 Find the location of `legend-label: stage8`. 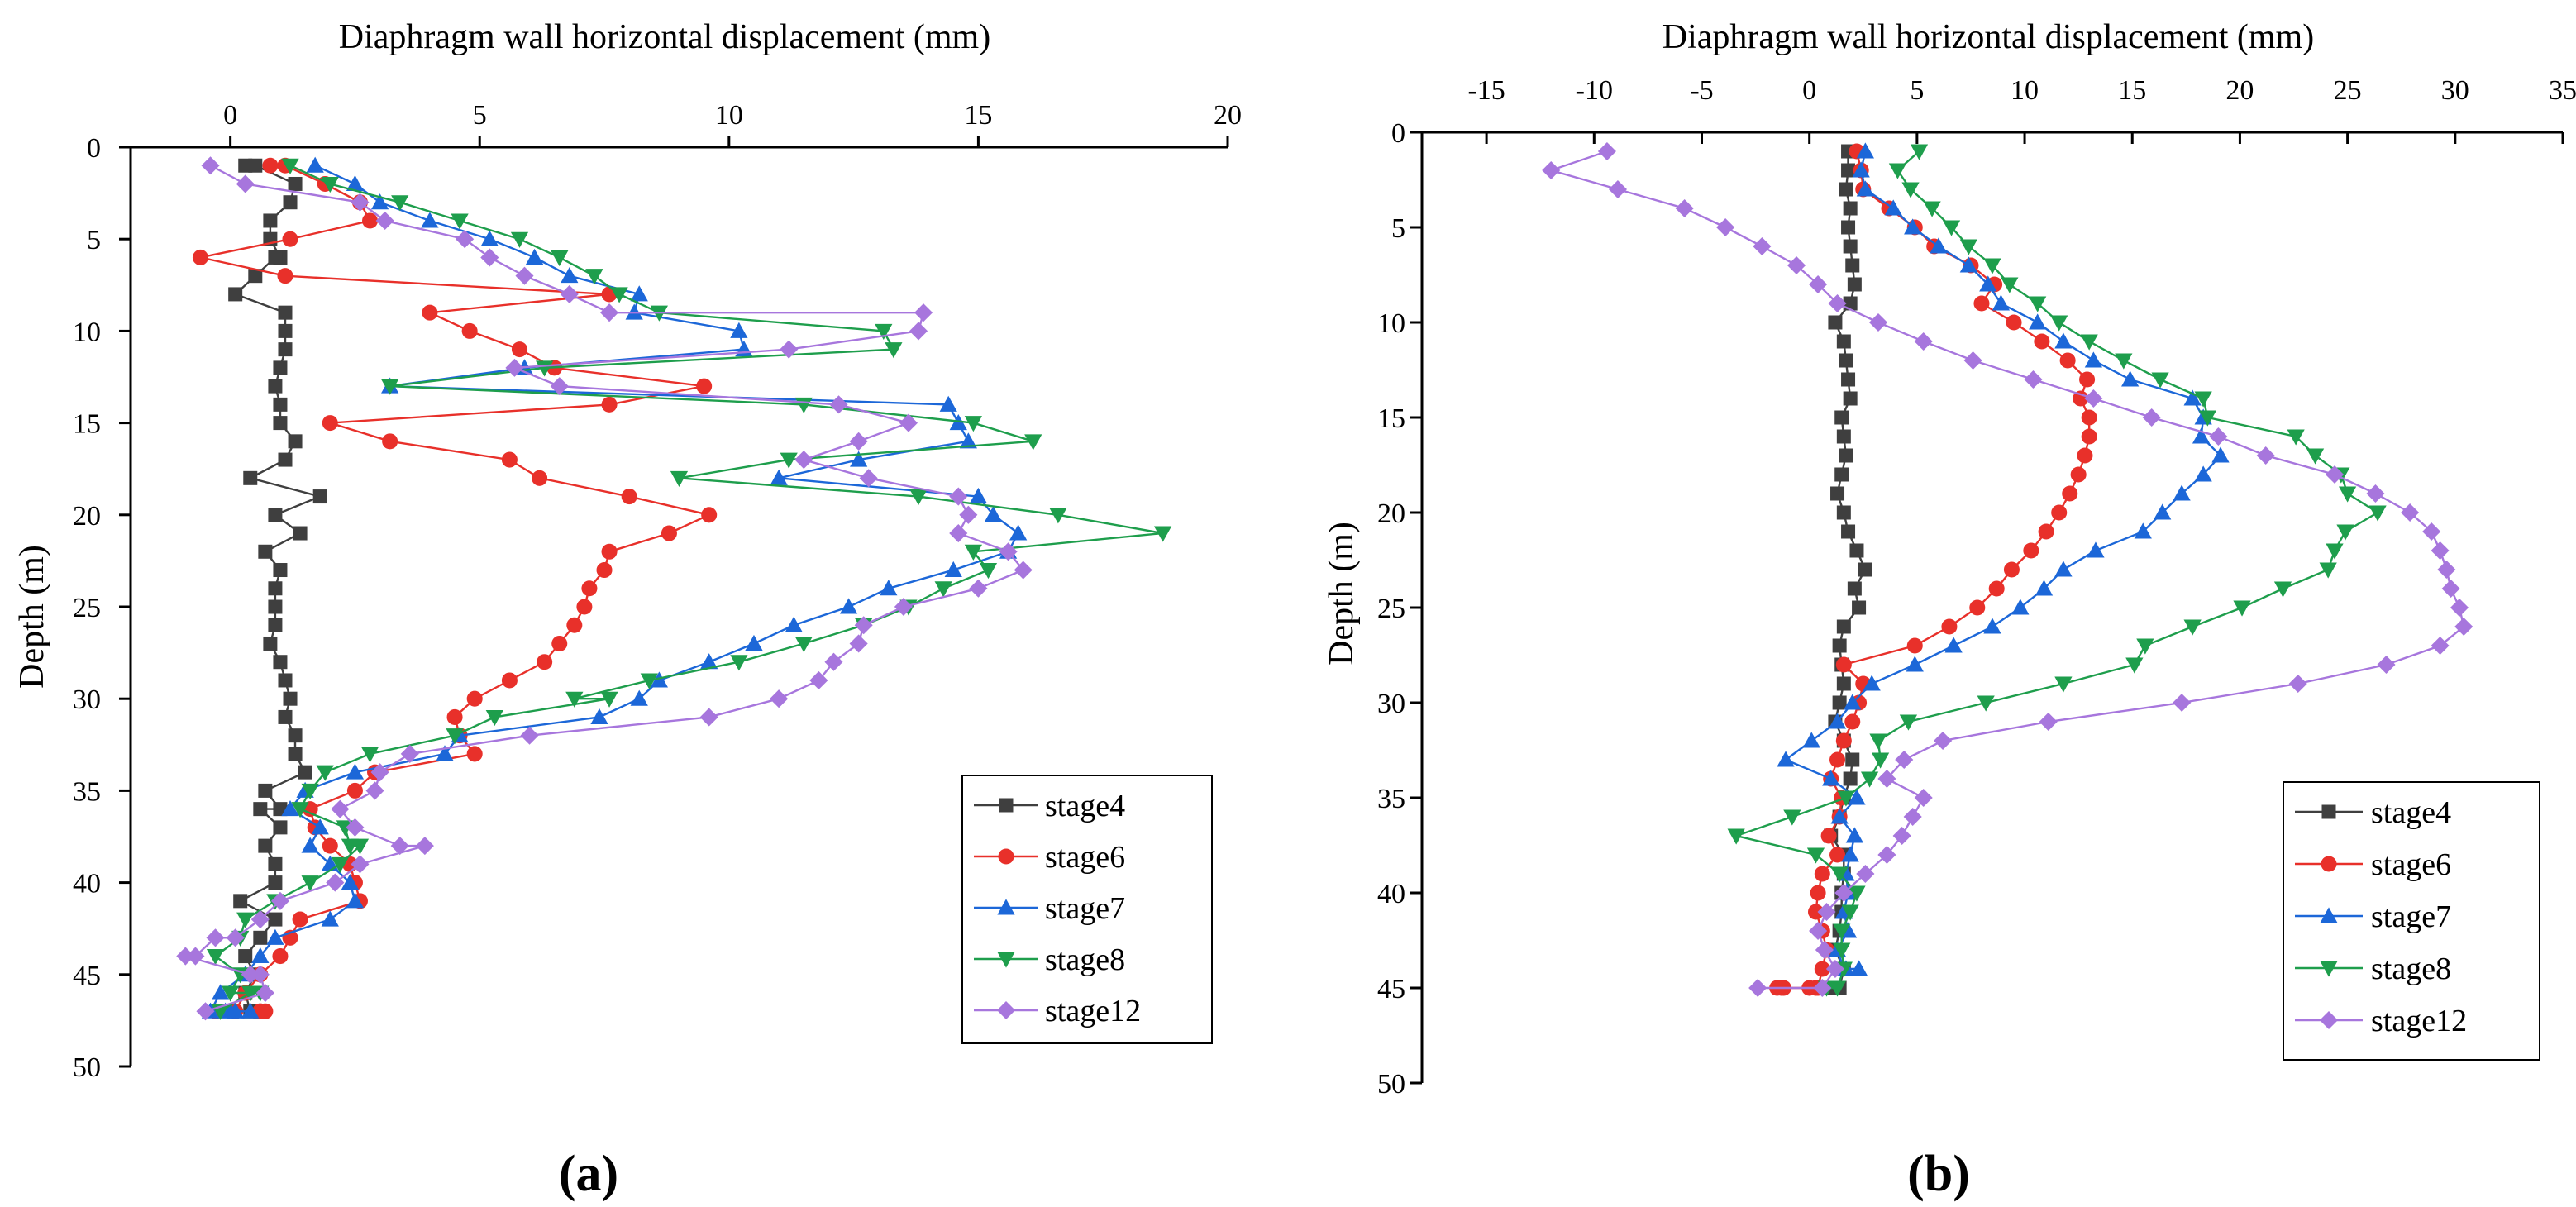

legend-label: stage8 is located at coordinates (1085, 959).